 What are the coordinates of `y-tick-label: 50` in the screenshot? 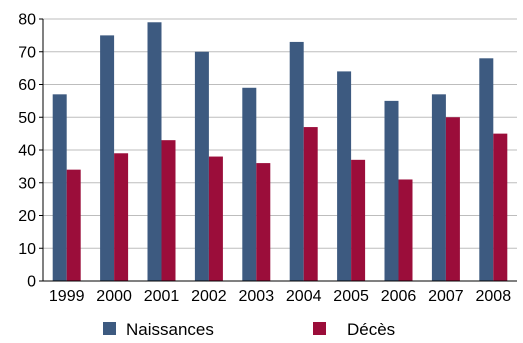 It's located at (27, 118).